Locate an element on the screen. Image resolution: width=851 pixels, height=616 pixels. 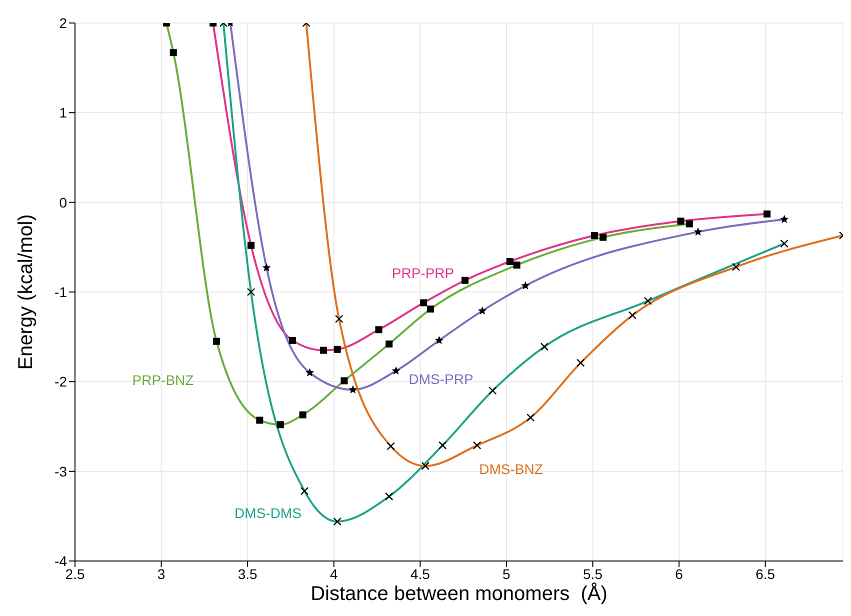
y-tick-label: -2 is located at coordinates (61, 382).